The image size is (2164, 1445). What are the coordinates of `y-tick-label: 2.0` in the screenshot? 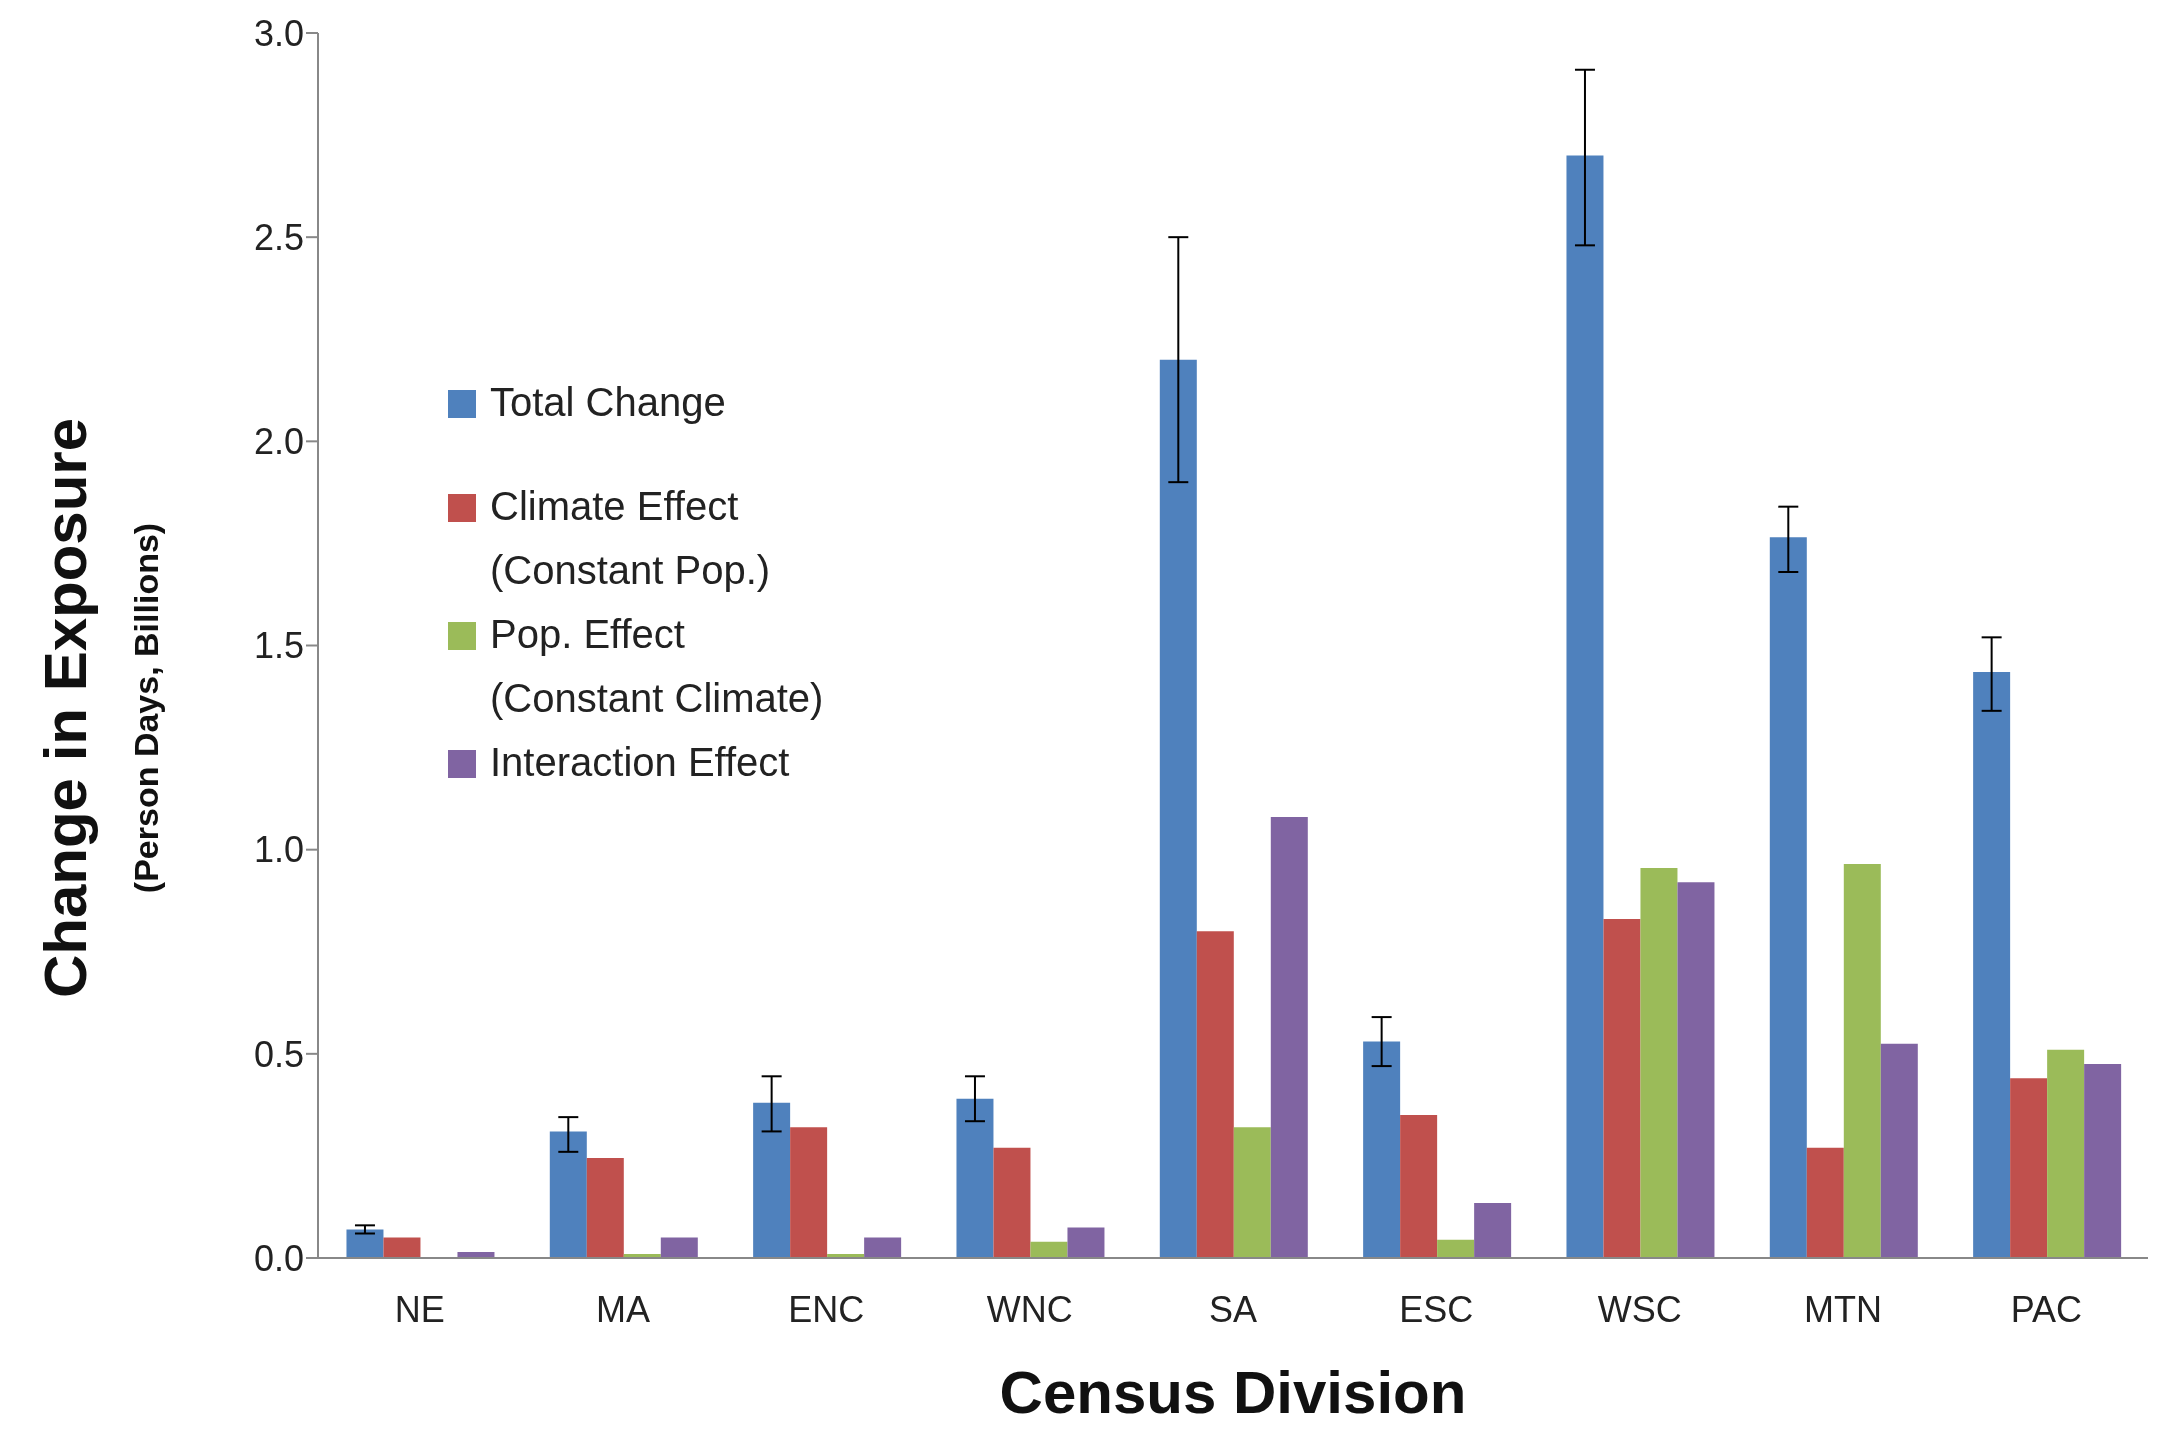 It's located at (278, 442).